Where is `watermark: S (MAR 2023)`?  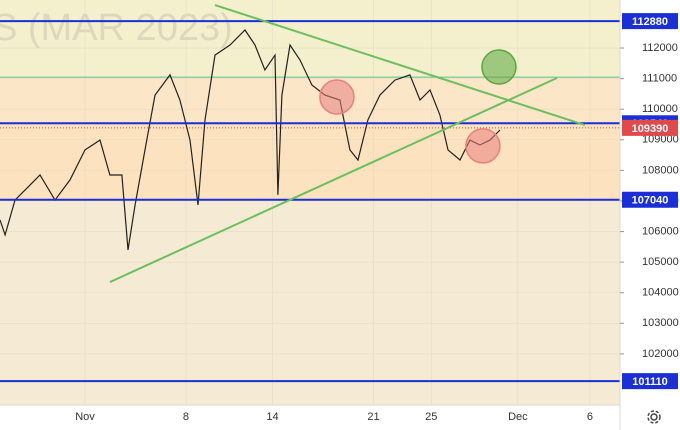 watermark: S (MAR 2023) is located at coordinates (116, 28).